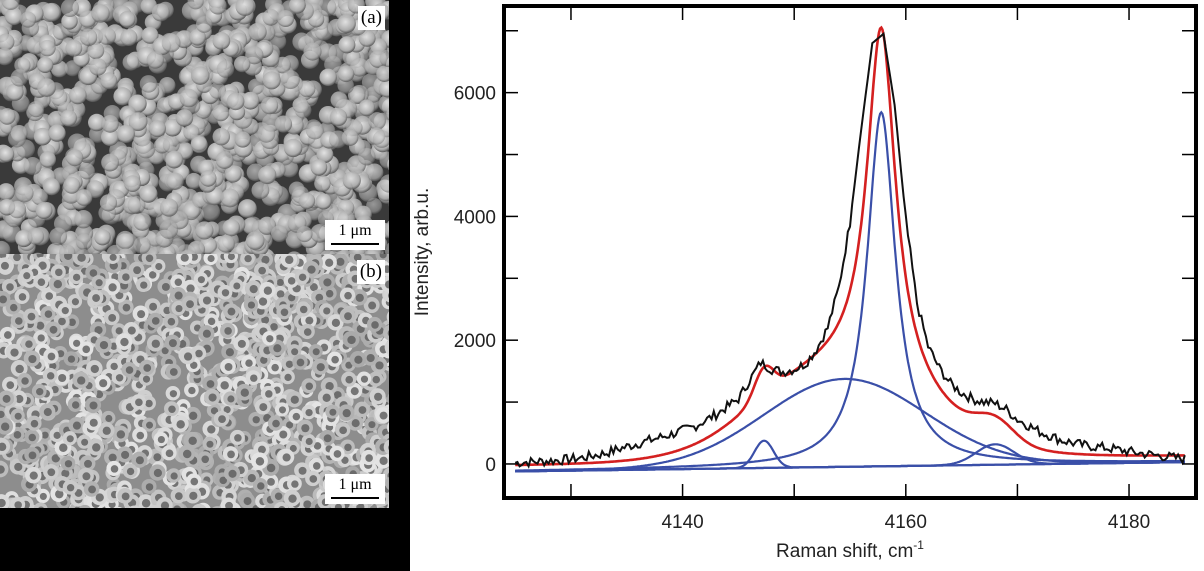 The height and width of the screenshot is (571, 1204). What do you see at coordinates (355, 484) in the screenshot?
I see `scalebar-b-label: 1 μm` at bounding box center [355, 484].